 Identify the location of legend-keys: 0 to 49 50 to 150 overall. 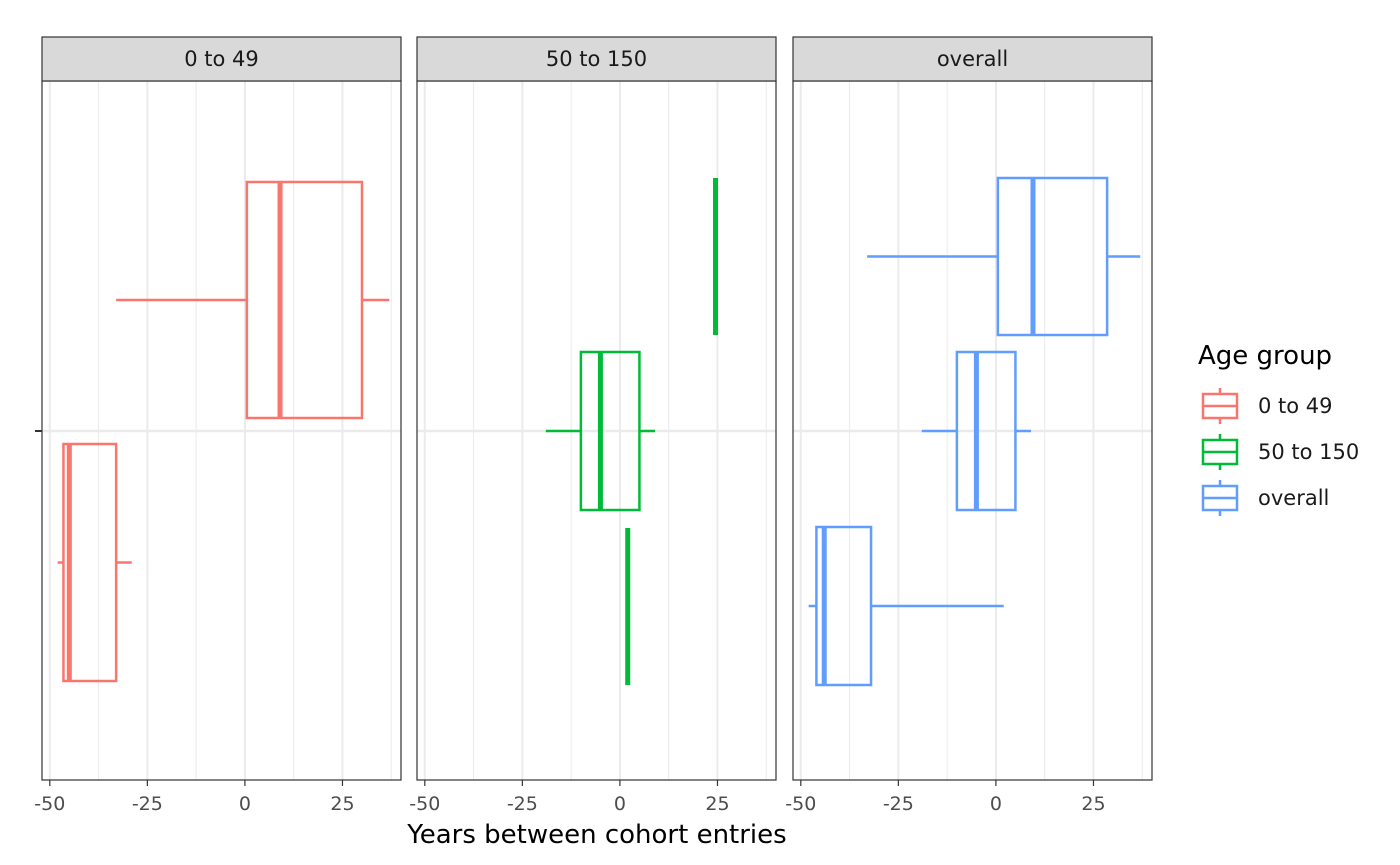
(1280, 452).